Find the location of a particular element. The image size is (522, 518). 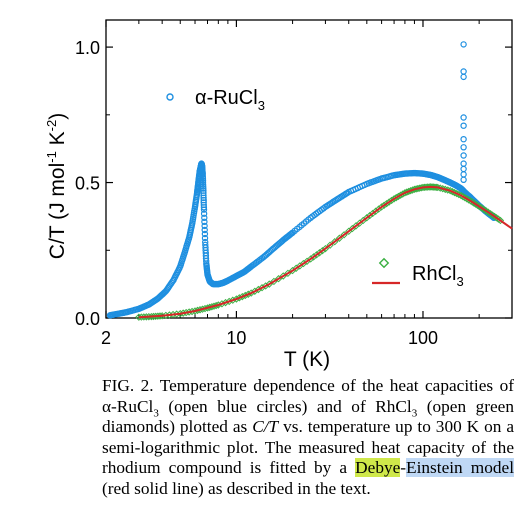

caption-text-3: (open green diamonds) plotted as is located at coordinates (308, 416).